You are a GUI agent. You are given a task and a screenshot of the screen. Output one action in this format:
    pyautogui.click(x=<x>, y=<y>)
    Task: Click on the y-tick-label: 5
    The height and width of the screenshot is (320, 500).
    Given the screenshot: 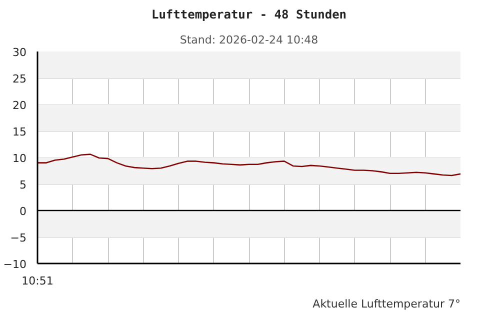 What is the action you would take?
    pyautogui.click(x=23, y=185)
    